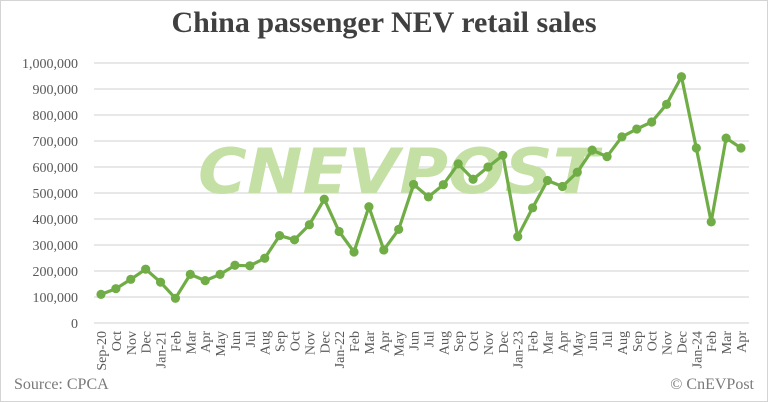 The width and height of the screenshot is (768, 402). What do you see at coordinates (56, 116) in the screenshot?
I see `y-tick-label: 800,000` at bounding box center [56, 116].